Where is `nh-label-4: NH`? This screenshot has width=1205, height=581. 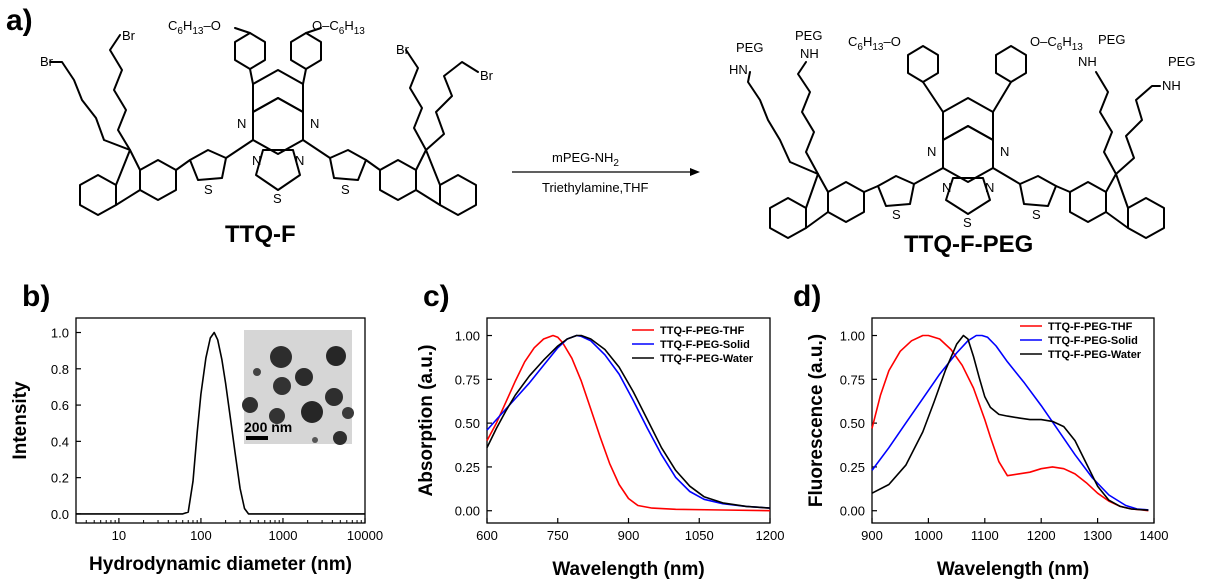
nh-label-4: NH is located at coordinates (1171, 85).